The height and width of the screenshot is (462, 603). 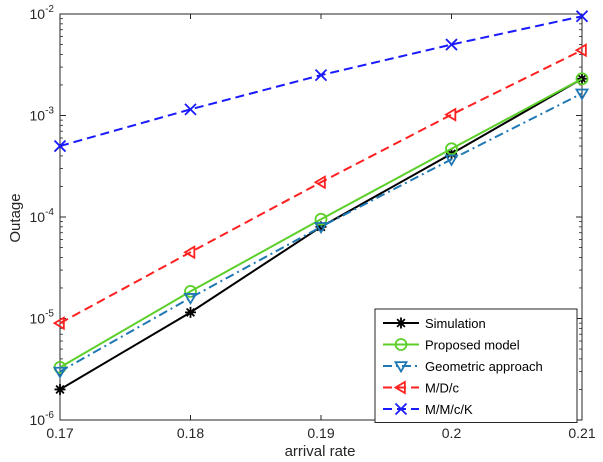 What do you see at coordinates (581, 433) in the screenshot?
I see `x-tick-label: 0.21` at bounding box center [581, 433].